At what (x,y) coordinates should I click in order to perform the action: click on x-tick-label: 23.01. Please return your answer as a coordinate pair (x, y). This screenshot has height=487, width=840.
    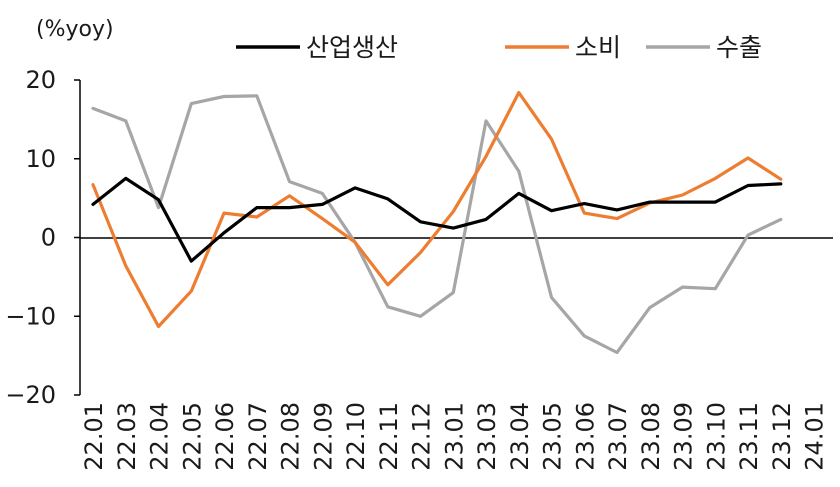
    Looking at the image, I should click on (454, 436).